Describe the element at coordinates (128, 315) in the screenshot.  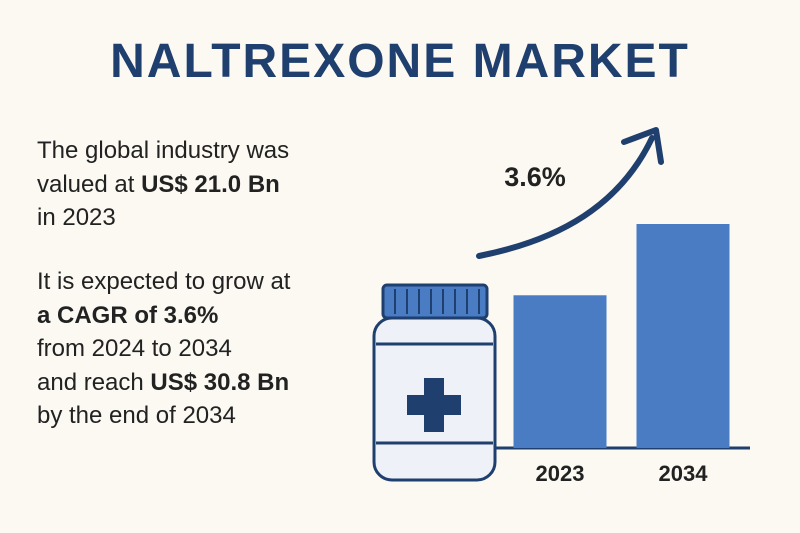
I see `highlight: a CAGR of 3.6%` at that location.